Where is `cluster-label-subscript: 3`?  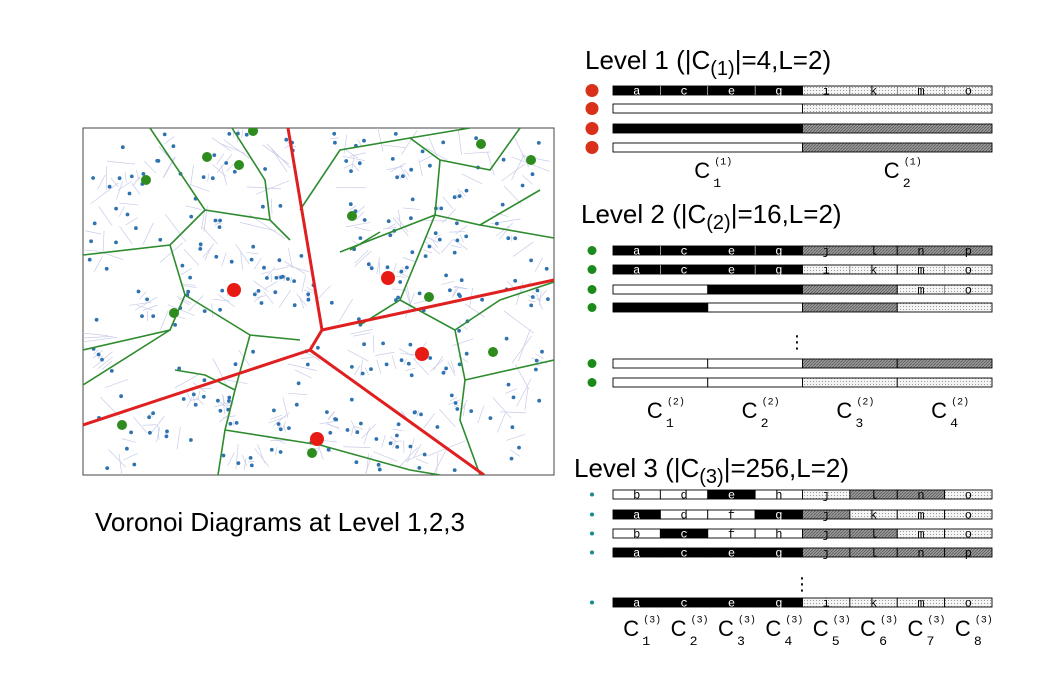
cluster-label-subscript: 3 is located at coordinates (859, 423).